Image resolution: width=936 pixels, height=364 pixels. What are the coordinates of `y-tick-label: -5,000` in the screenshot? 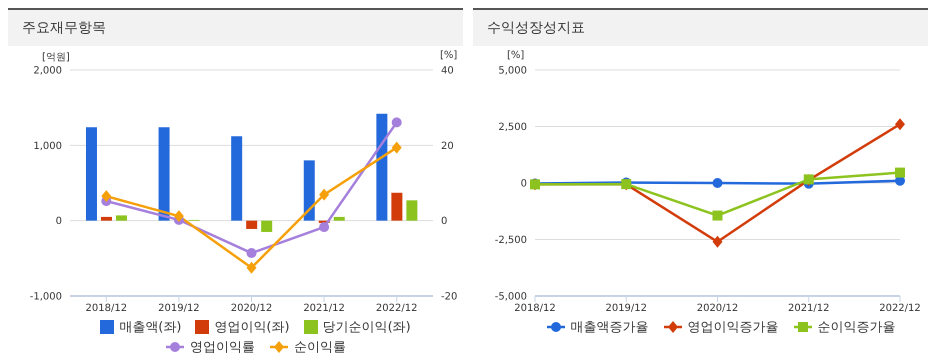 It's located at (510, 297).